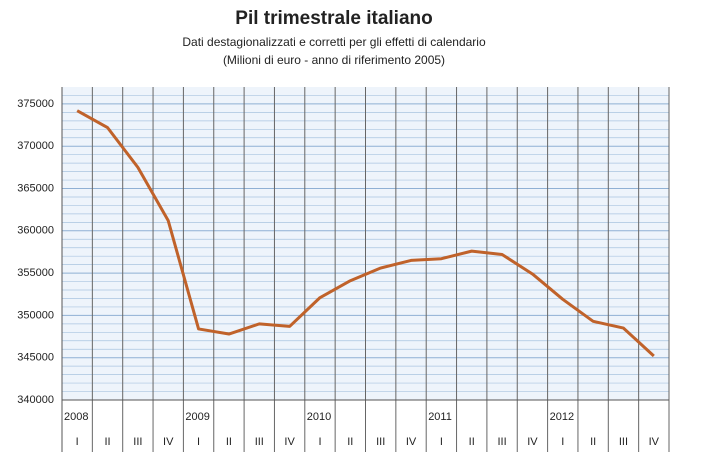  What do you see at coordinates (76, 417) in the screenshot?
I see `year-label: 2008` at bounding box center [76, 417].